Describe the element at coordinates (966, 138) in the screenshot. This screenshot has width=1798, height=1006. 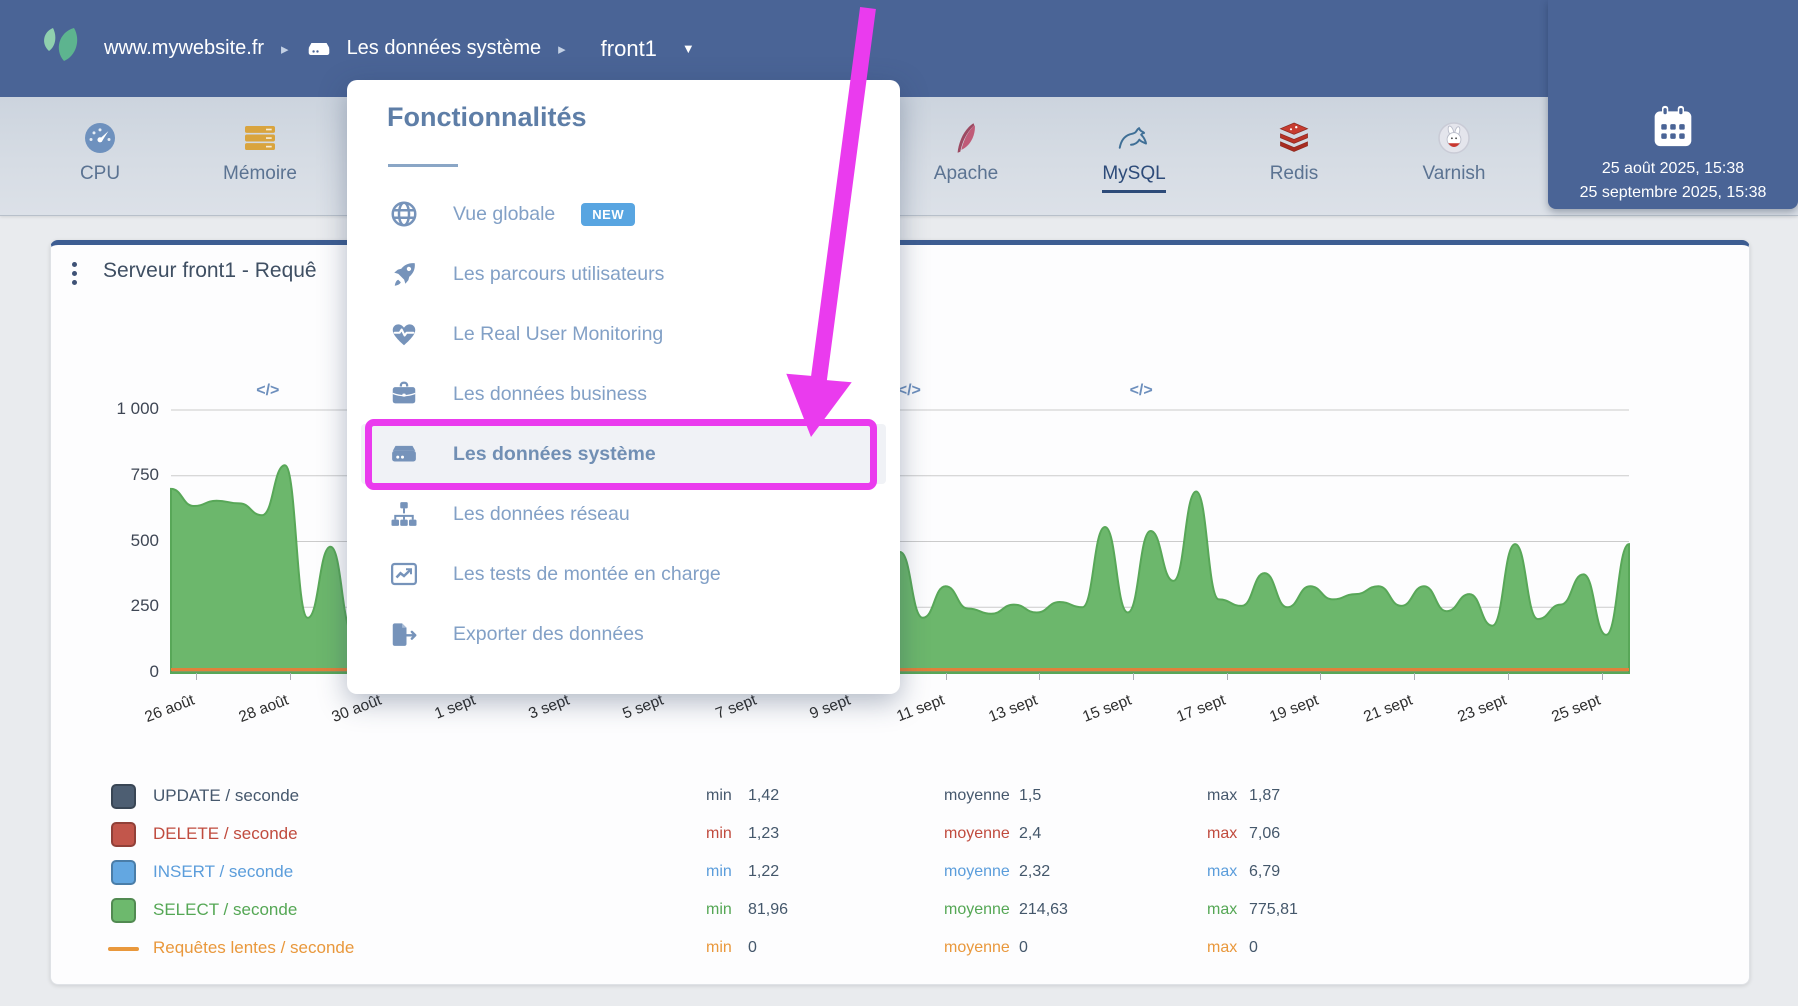
I see `apache-feather-icon` at that location.